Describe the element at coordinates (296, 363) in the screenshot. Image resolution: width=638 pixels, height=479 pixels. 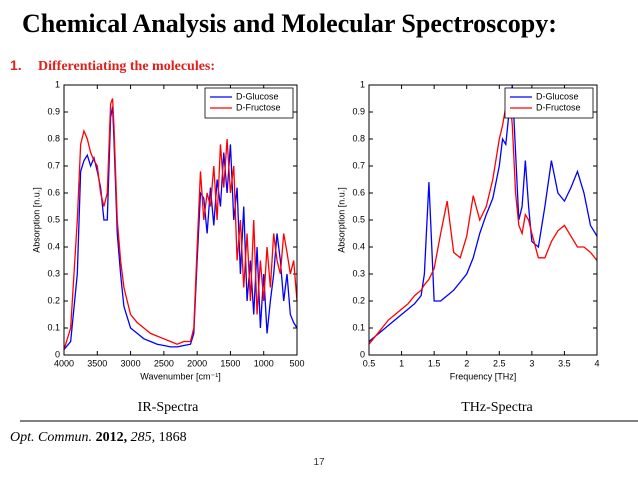
I see `x-tick-label: 500` at that location.